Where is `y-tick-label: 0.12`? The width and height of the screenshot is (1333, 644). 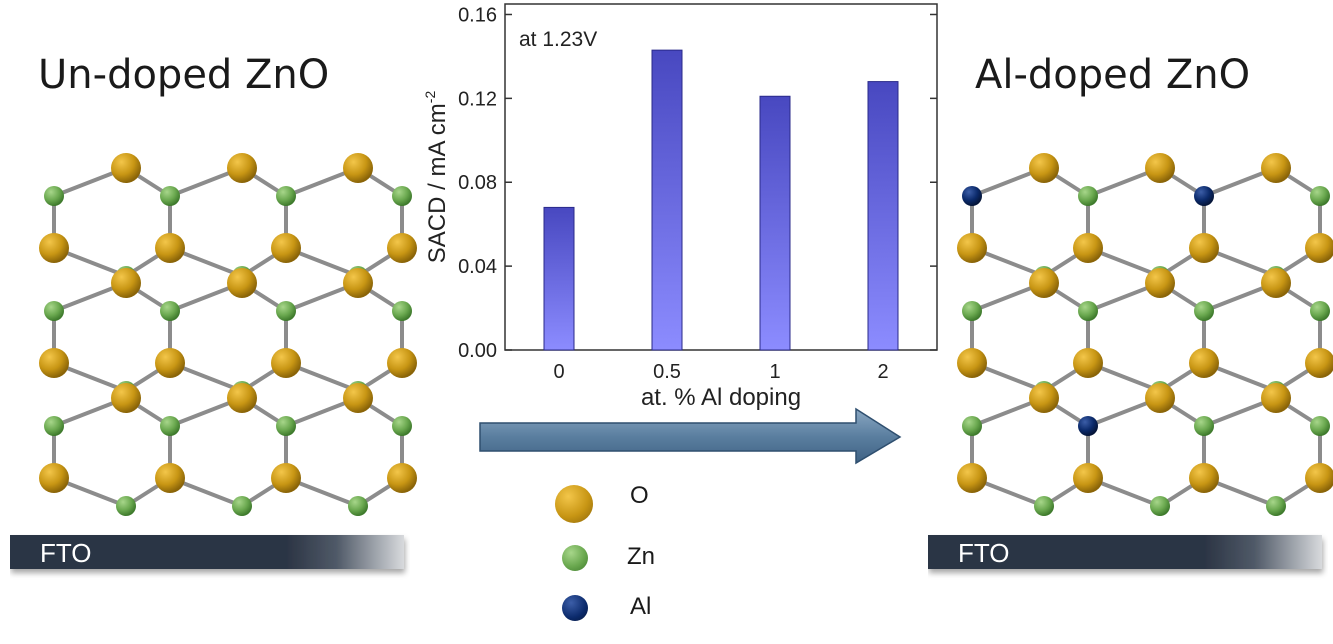 y-tick-label: 0.12 is located at coordinates (477, 99).